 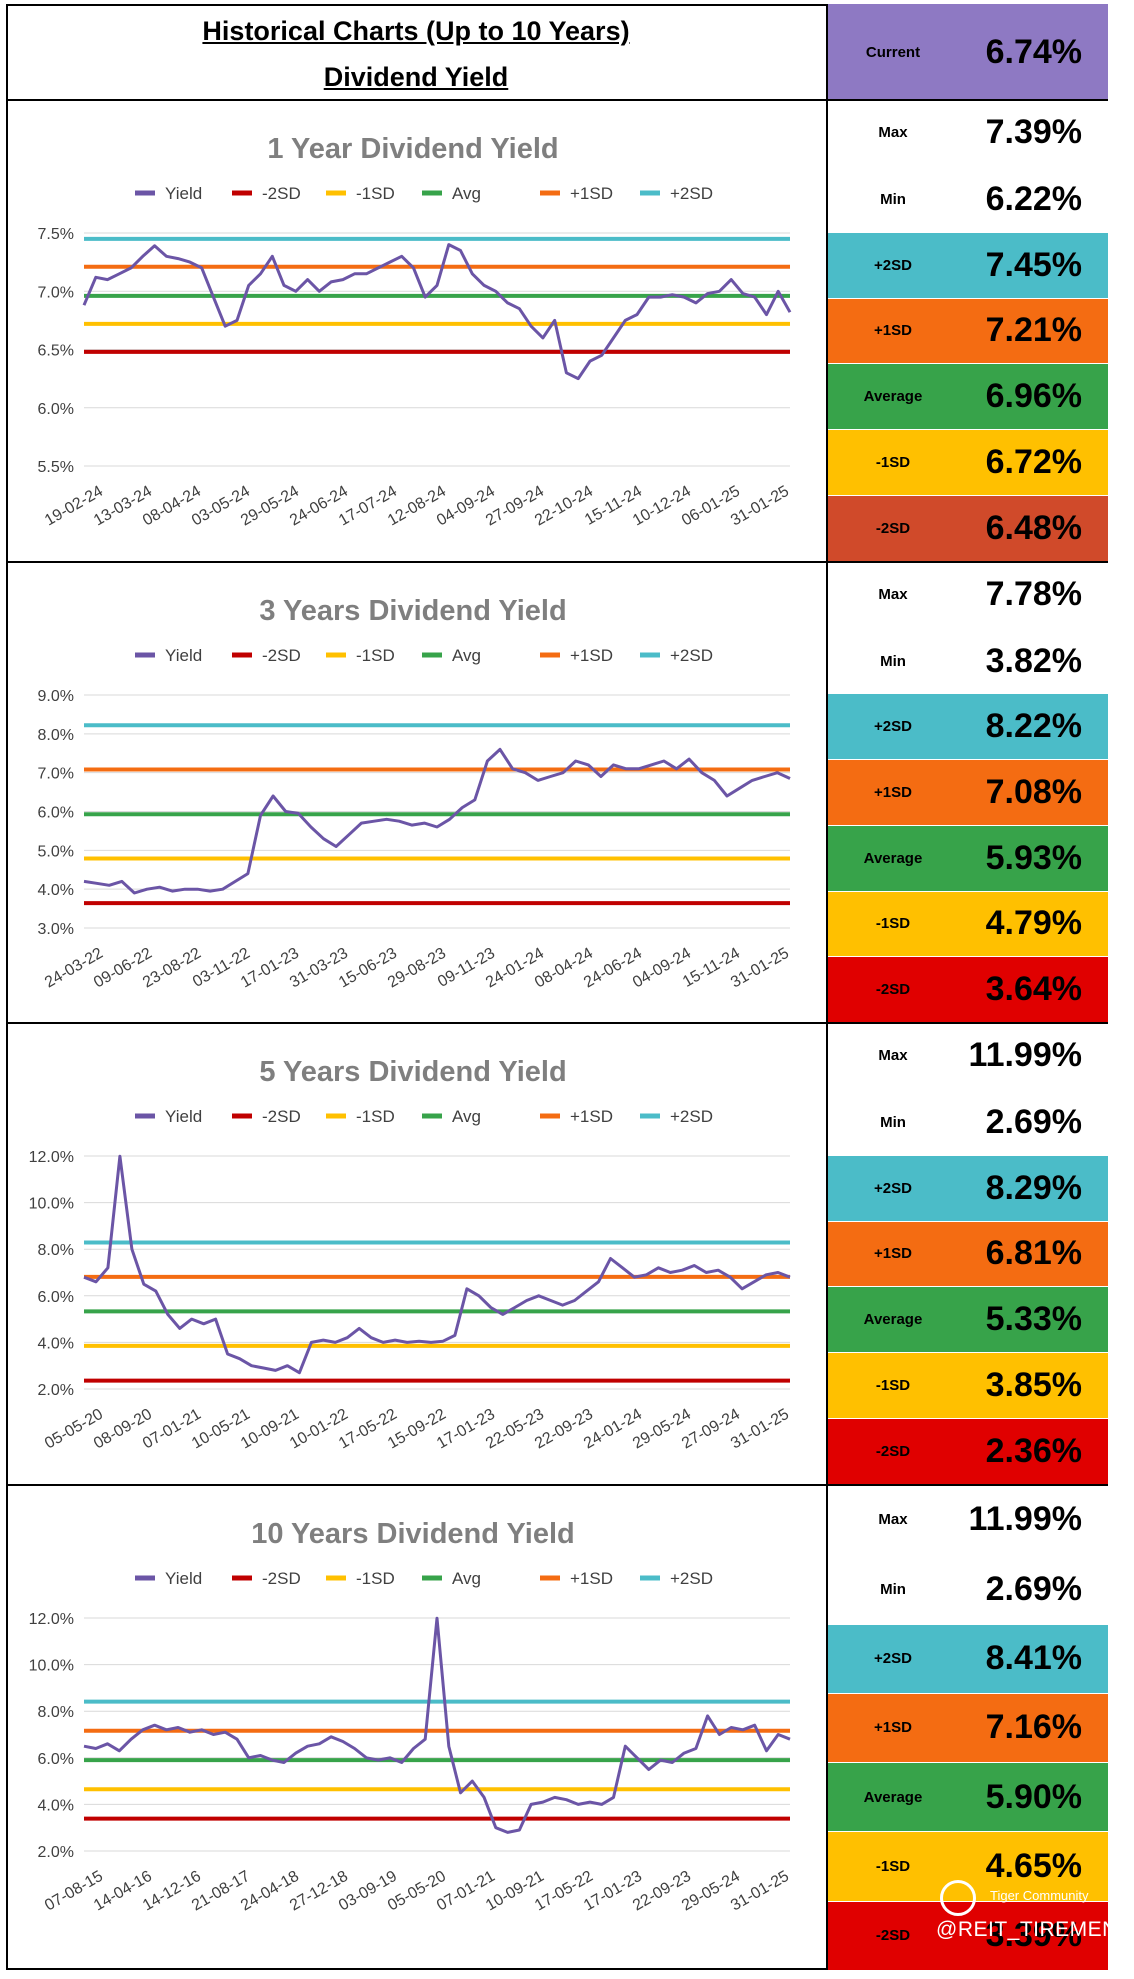 What do you see at coordinates (1033, 1866) in the screenshot?
I see `stat-value: 4.65%` at bounding box center [1033, 1866].